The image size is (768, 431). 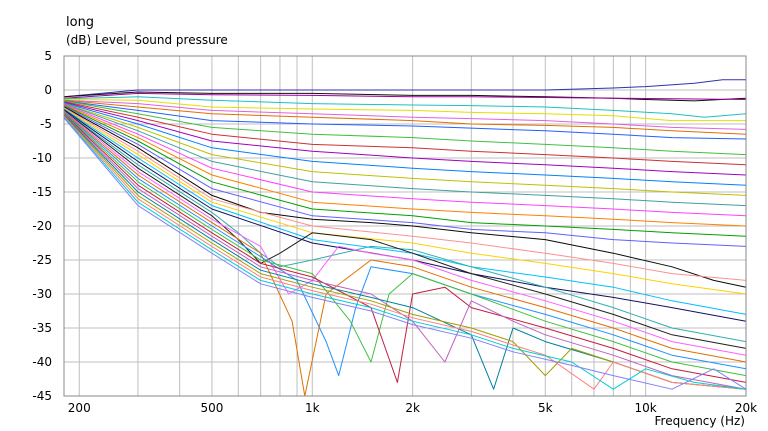 What do you see at coordinates (700, 421) in the screenshot?
I see `x-axis-label: Frequency (Hz)` at bounding box center [700, 421].